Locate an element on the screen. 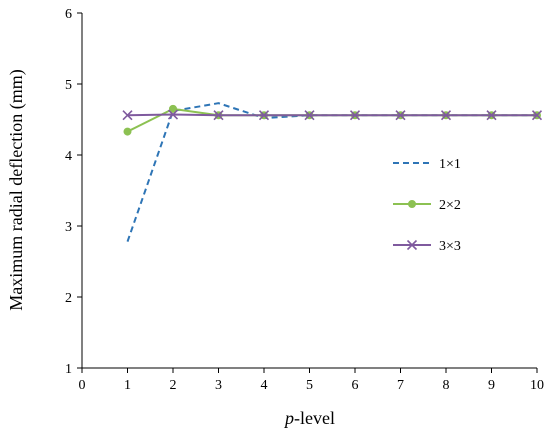 The width and height of the screenshot is (550, 434). y-axis-title: Maximum radial deflection (mm) is located at coordinates (16, 189).